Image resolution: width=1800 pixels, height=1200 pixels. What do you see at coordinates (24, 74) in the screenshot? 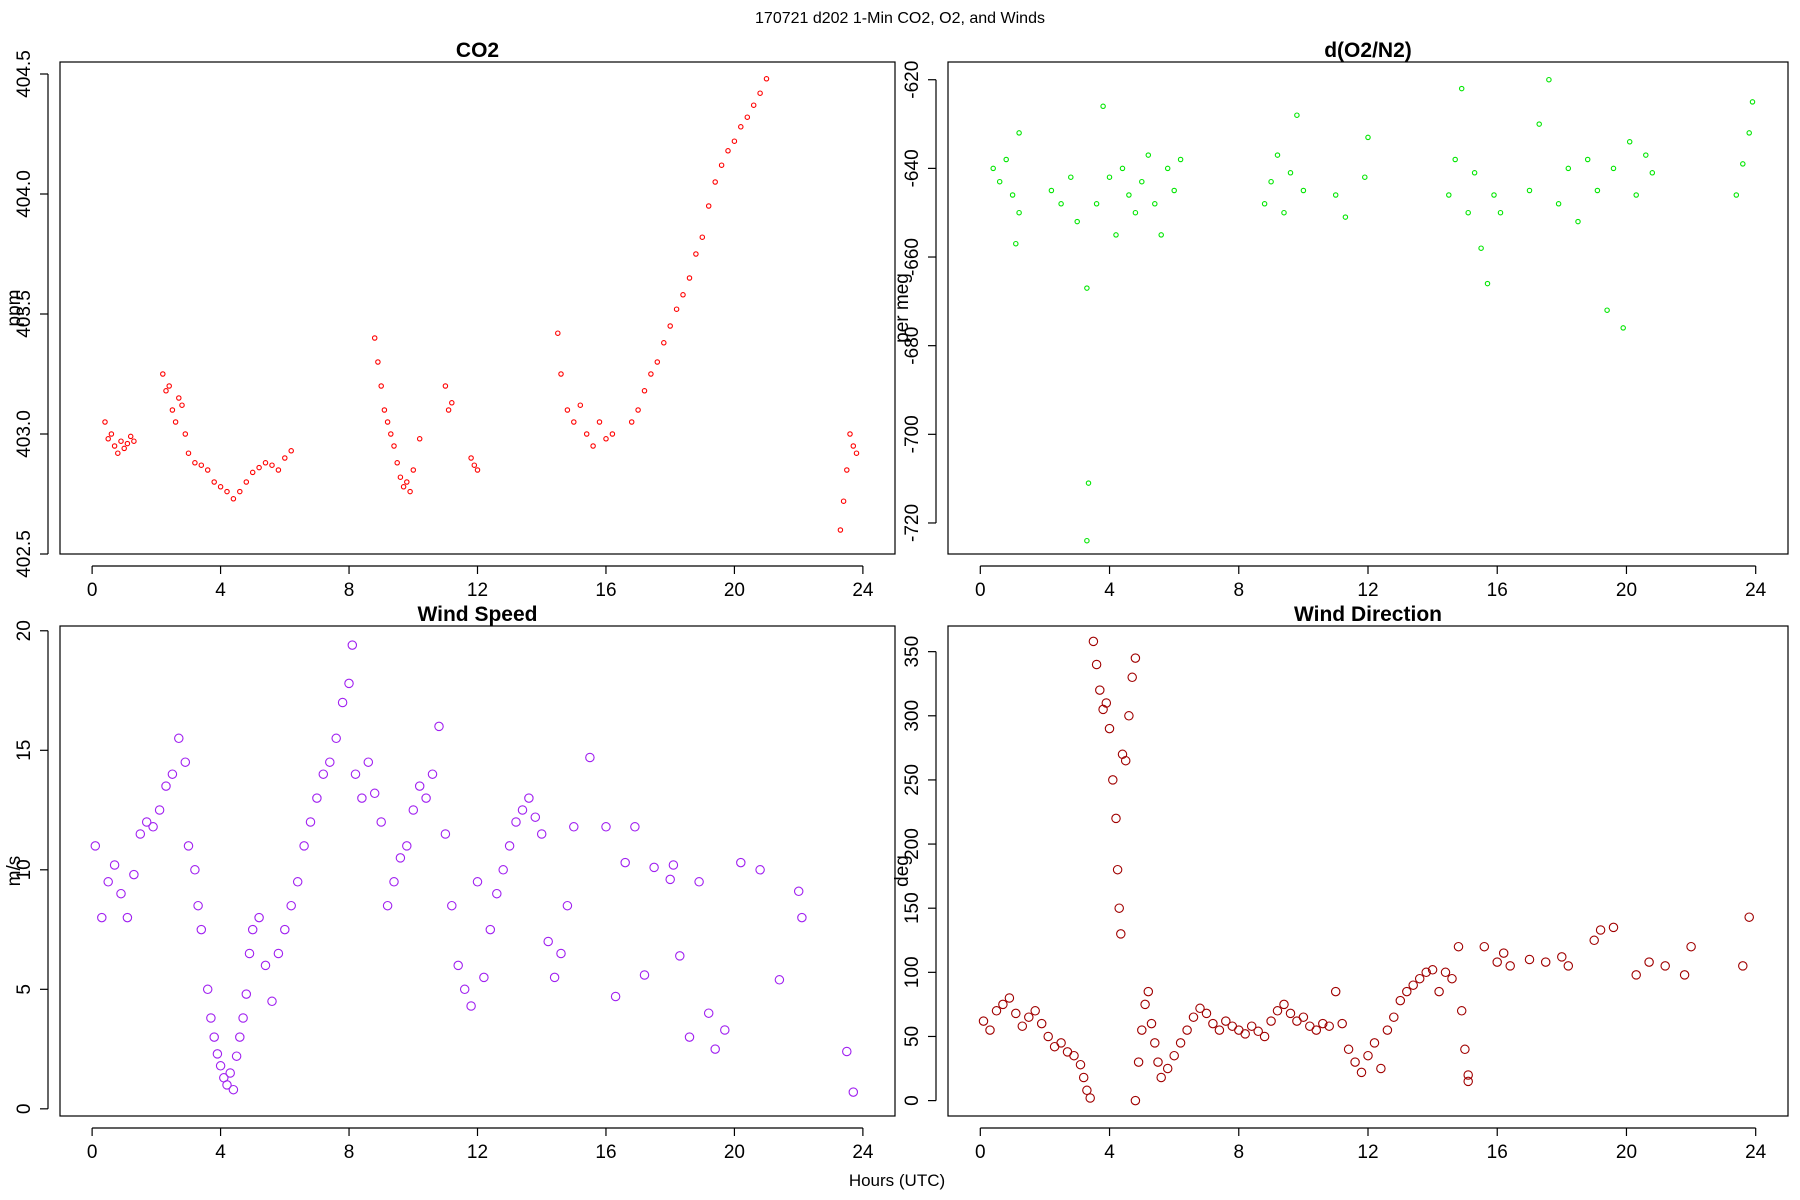
I see `co2-y-tick-label: 404.5` at bounding box center [24, 74].